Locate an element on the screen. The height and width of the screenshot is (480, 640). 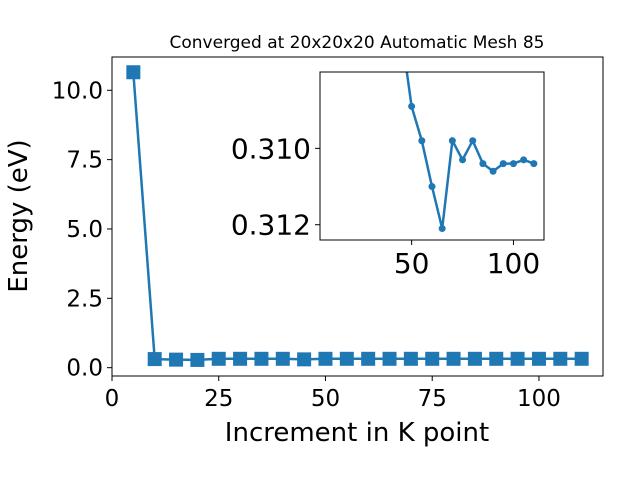
x-tick-label: 0 is located at coordinates (112, 399).